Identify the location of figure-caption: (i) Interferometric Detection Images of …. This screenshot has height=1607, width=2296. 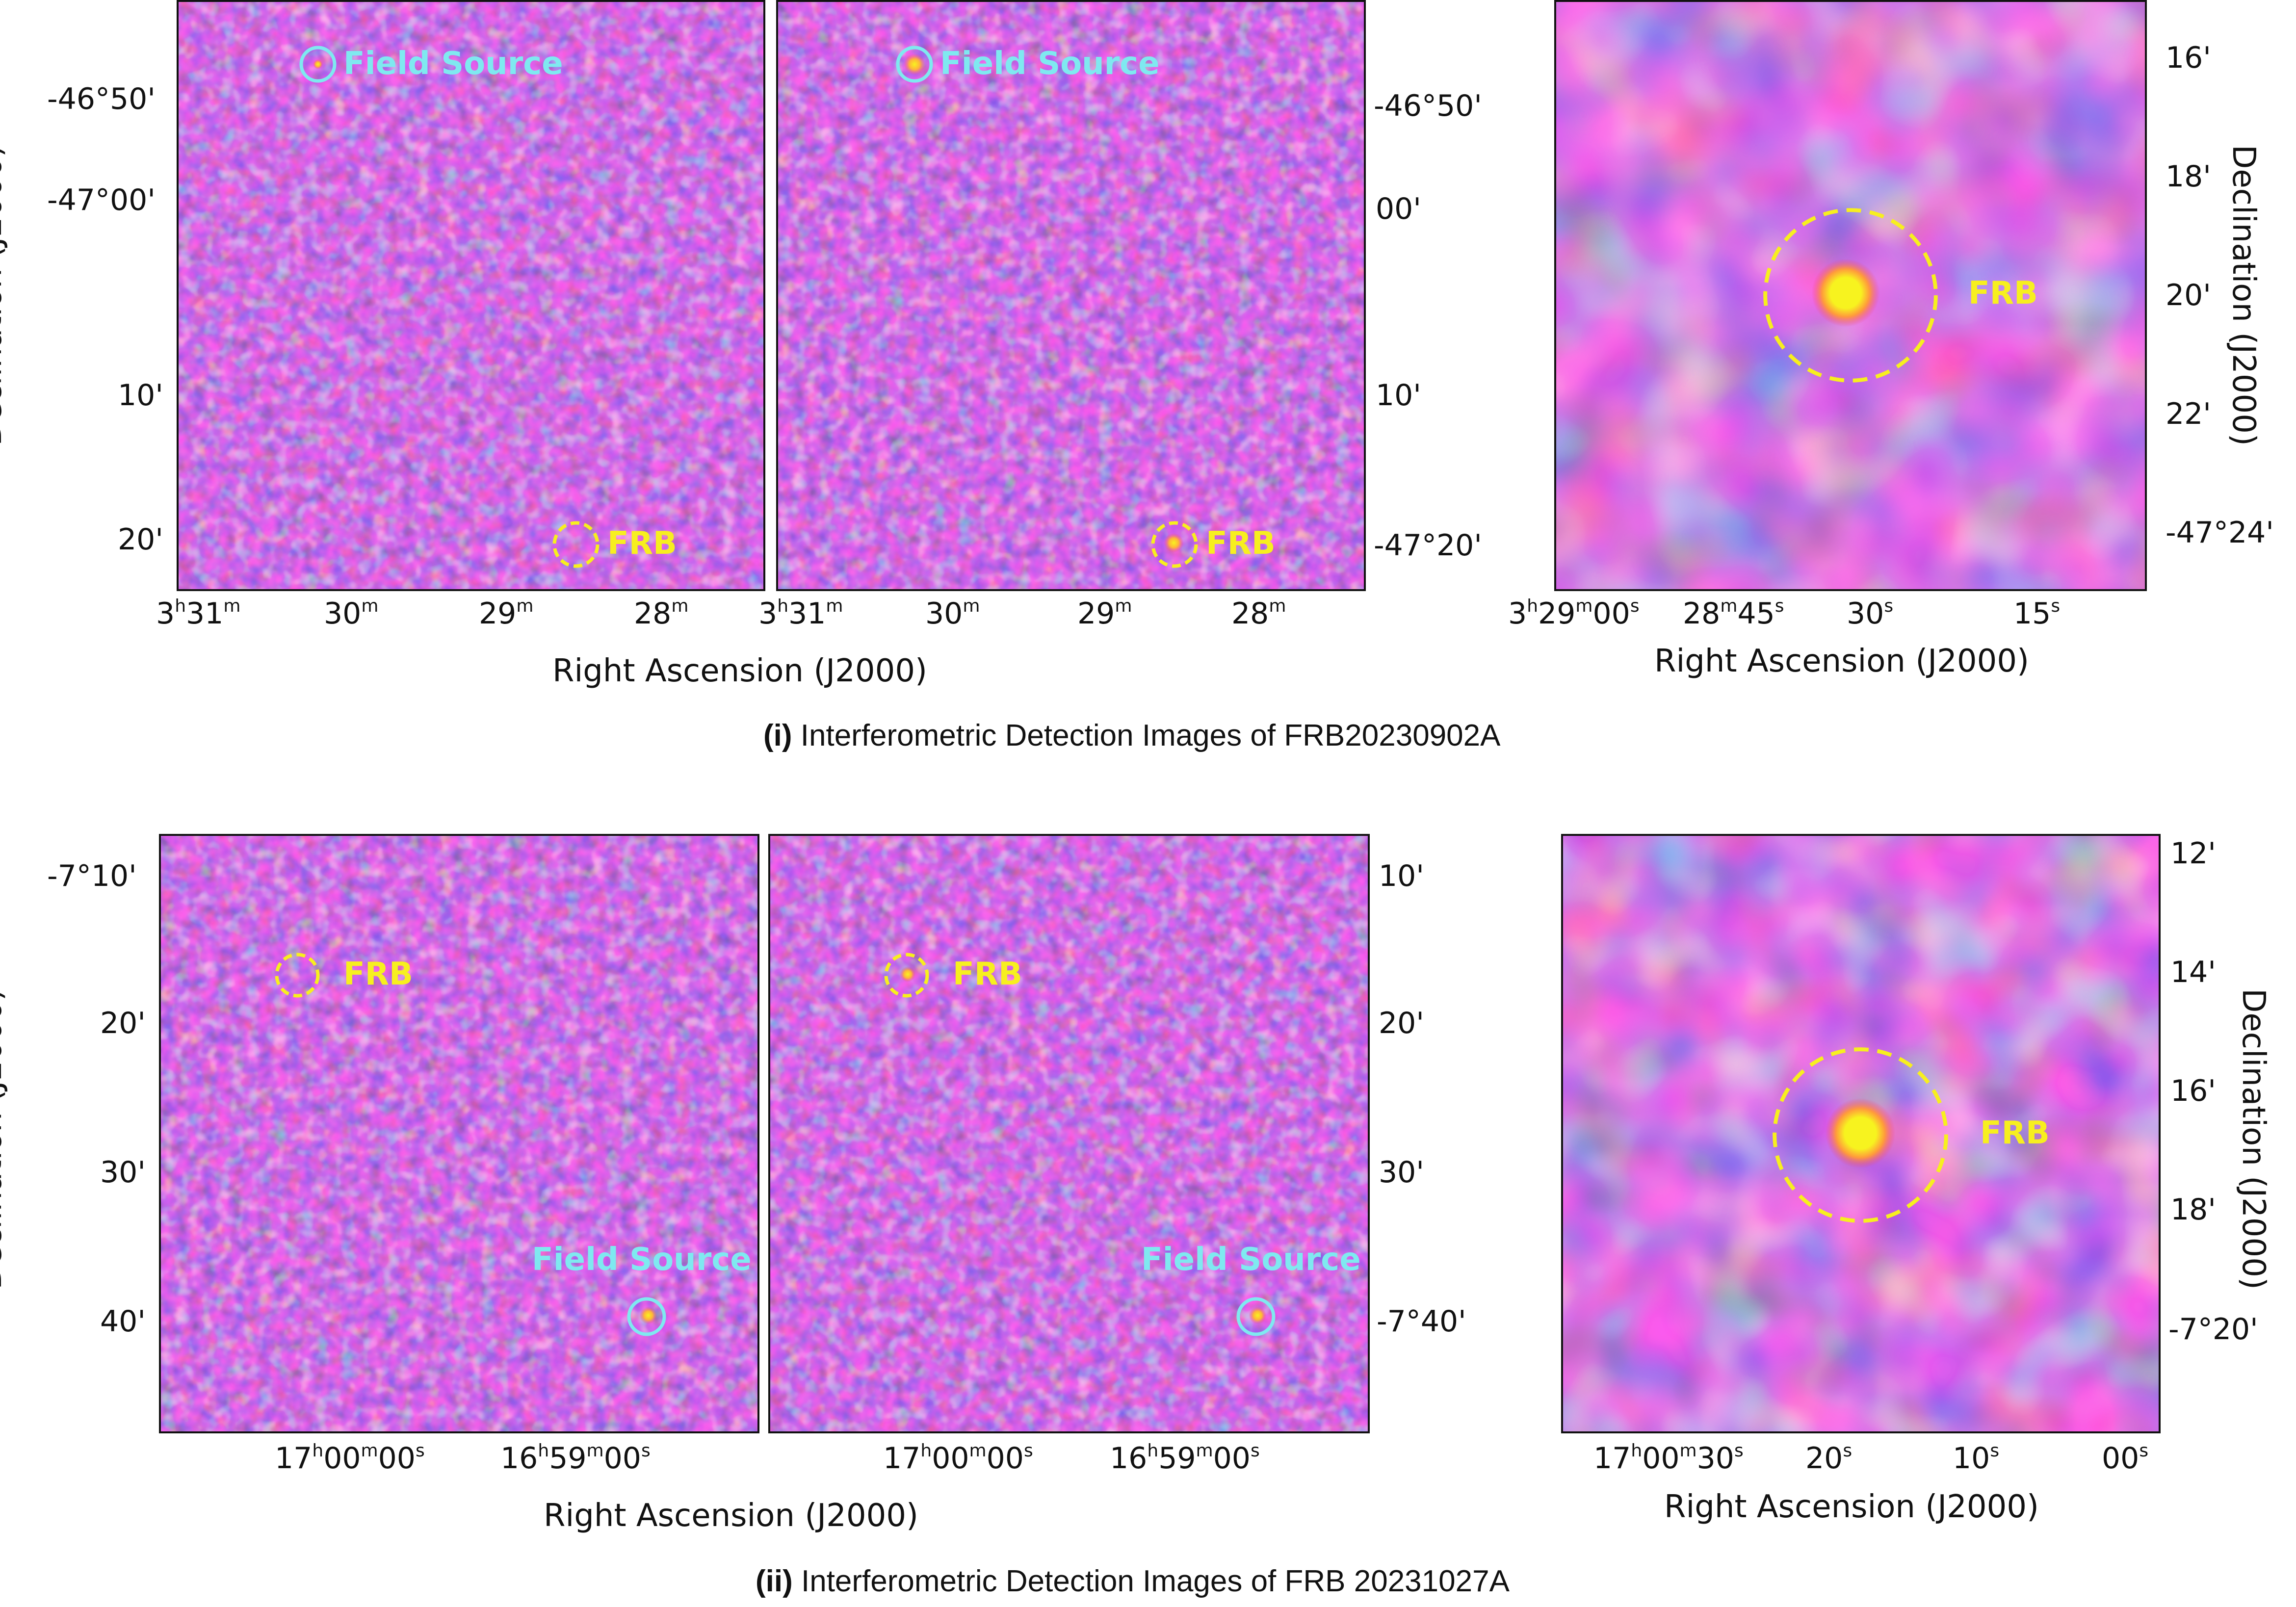
(1132, 735).